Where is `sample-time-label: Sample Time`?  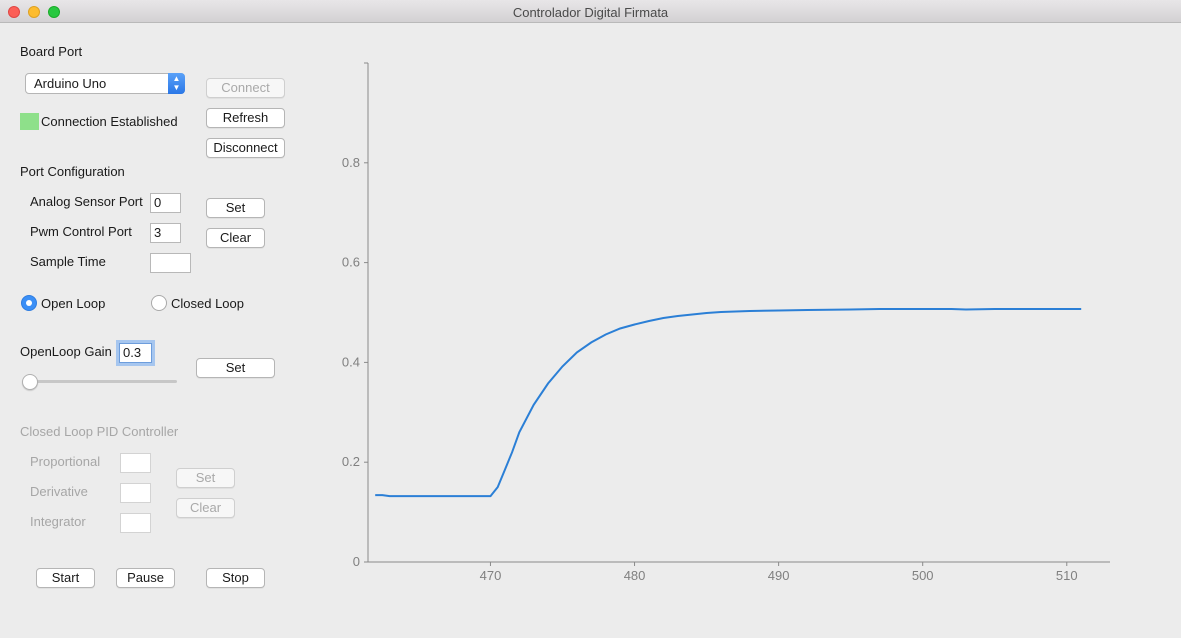
sample-time-label: Sample Time is located at coordinates (68, 261).